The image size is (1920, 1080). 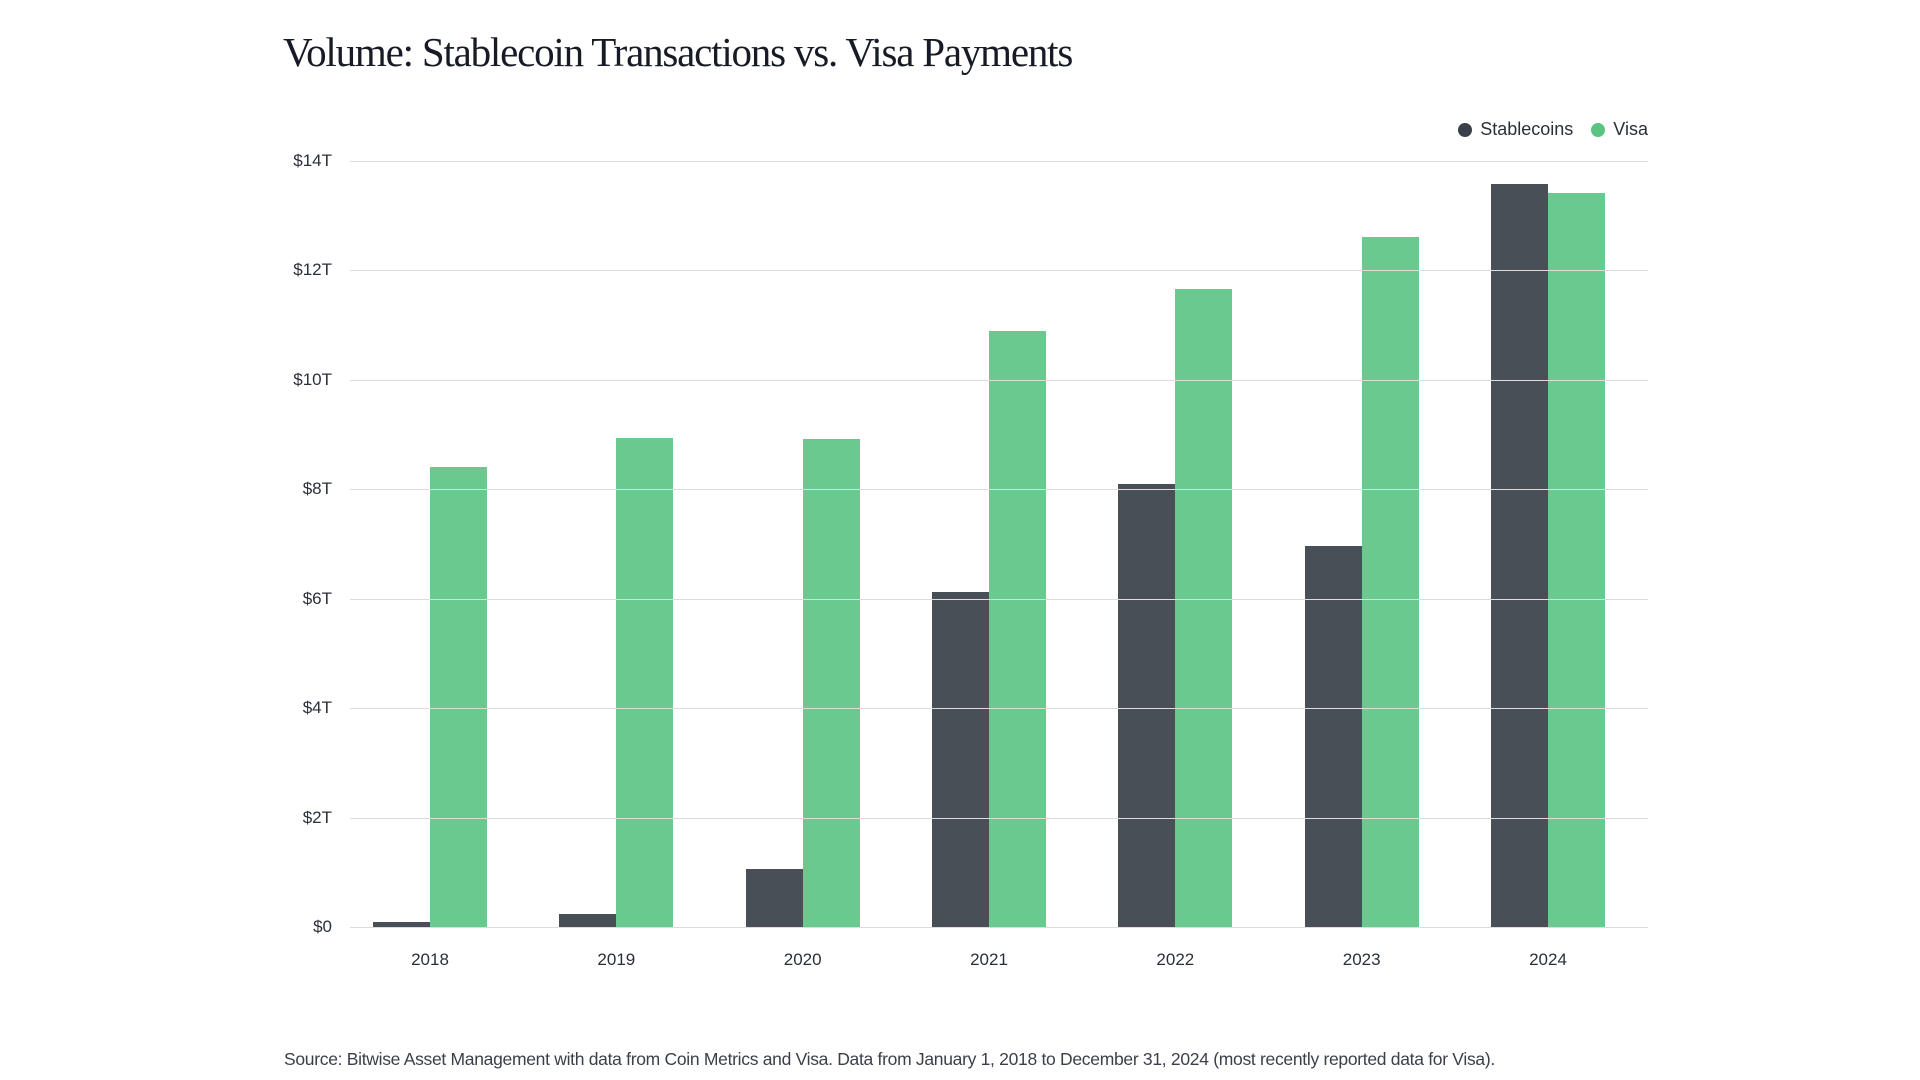 What do you see at coordinates (1630, 129) in the screenshot?
I see `legend-label-visa: Visa` at bounding box center [1630, 129].